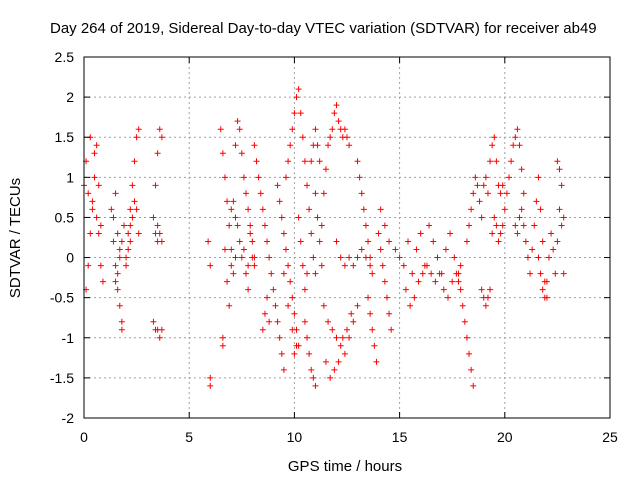 The image size is (640, 480). I want to click on x-tick-label: 20, so click(505, 437).